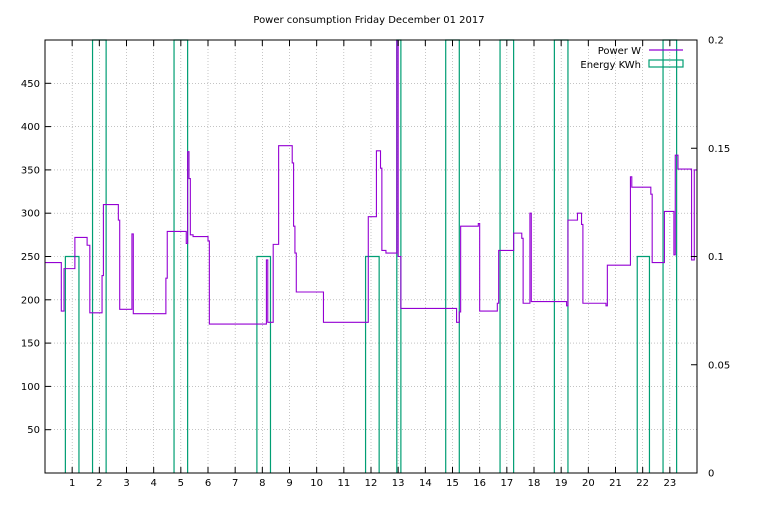 The width and height of the screenshot is (768, 505). What do you see at coordinates (719, 149) in the screenshot?
I see `y2-tick-label: 0.15` at bounding box center [719, 149].